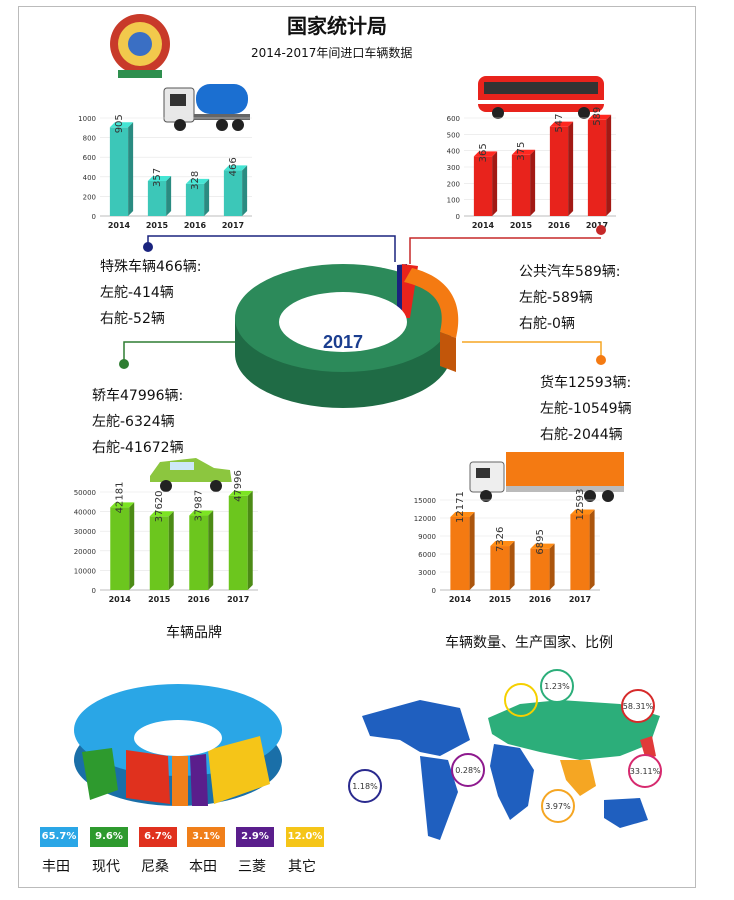 The image size is (734, 900). I want to click on bar-value-label: 365, so click(483, 152).